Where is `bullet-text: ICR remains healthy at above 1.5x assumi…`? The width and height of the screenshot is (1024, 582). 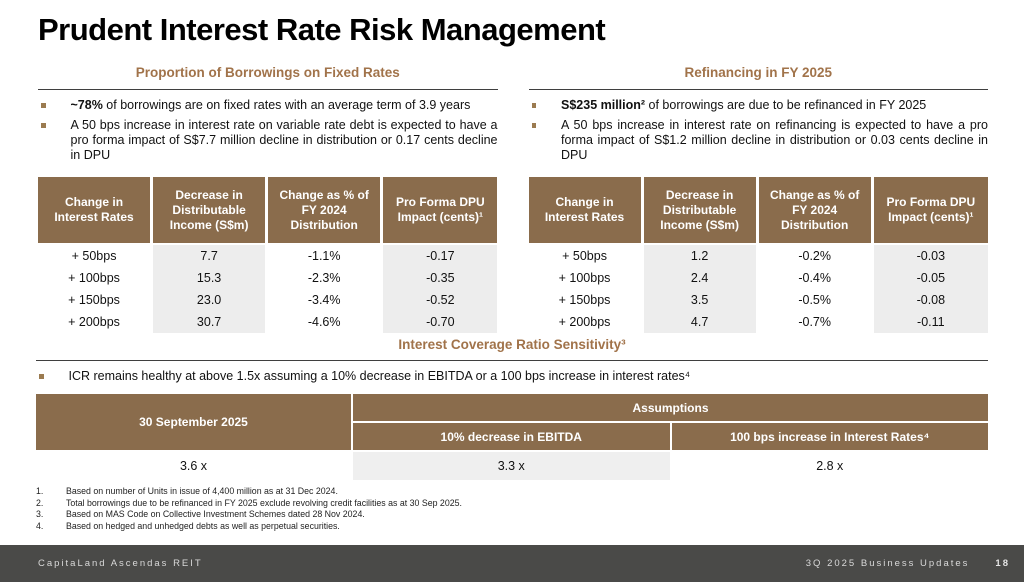
bullet-text: ICR remains healthy at above 1.5x assumi… is located at coordinates (379, 376).